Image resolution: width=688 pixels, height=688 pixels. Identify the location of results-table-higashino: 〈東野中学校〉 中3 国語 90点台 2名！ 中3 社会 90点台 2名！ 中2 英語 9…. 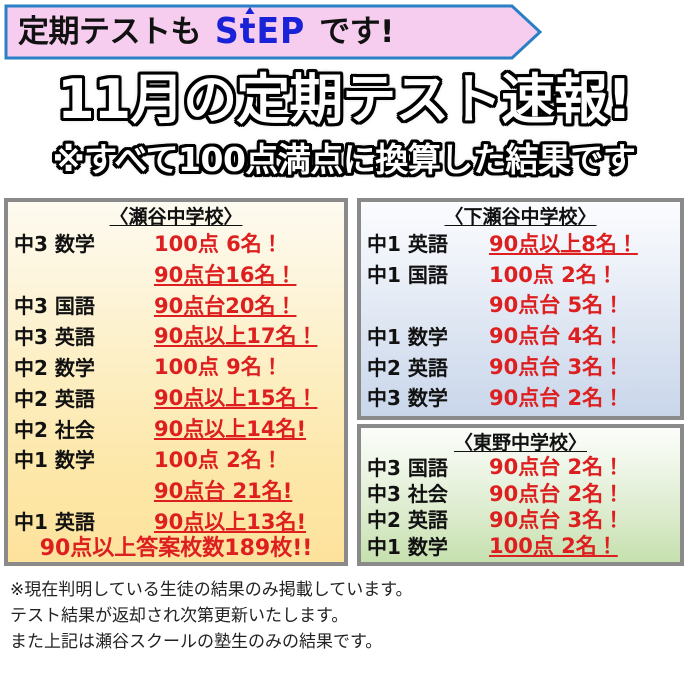
(520, 495).